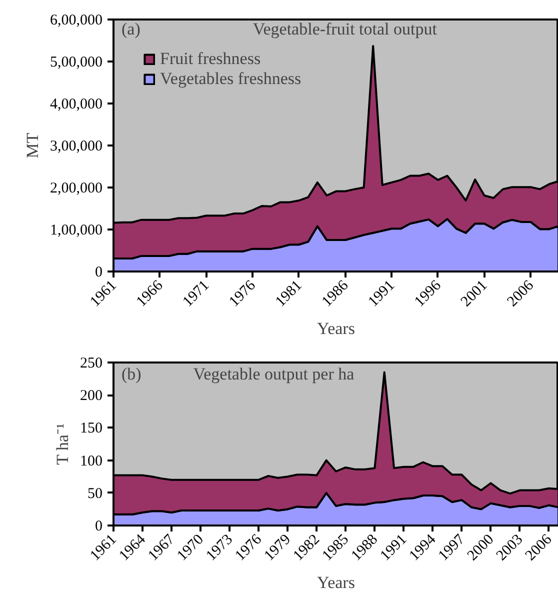 This screenshot has width=558, height=594. What do you see at coordinates (131, 29) in the screenshot?
I see `annotation: (a)` at bounding box center [131, 29].